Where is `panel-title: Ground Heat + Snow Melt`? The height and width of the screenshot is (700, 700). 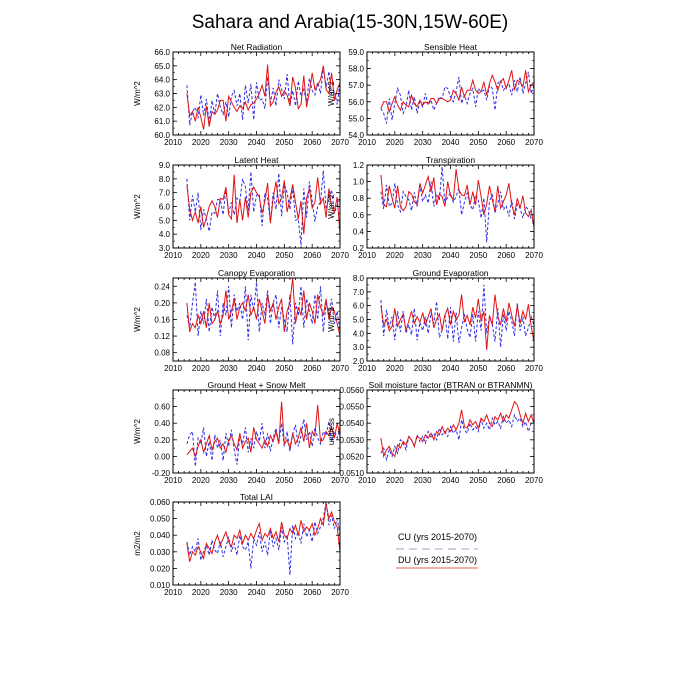
panel-title: Ground Heat + Snow Melt is located at coordinates (256, 385).